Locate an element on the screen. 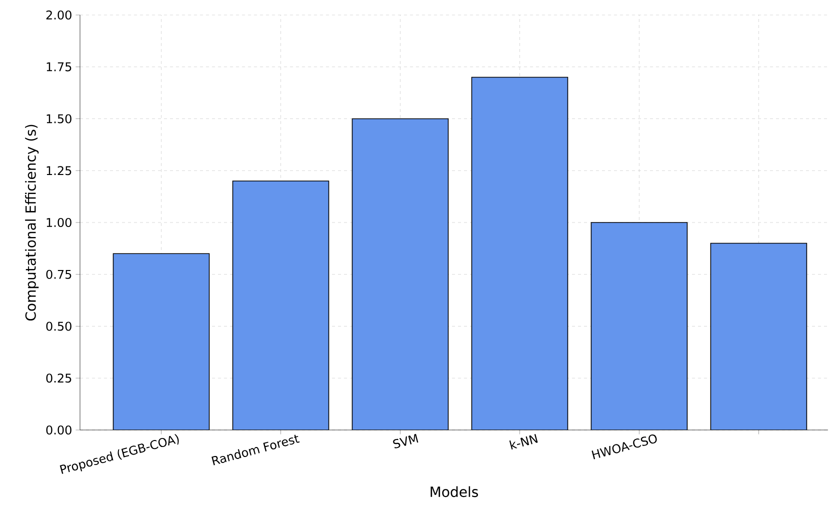  y-tick-label: 0.25 is located at coordinates (59, 378).